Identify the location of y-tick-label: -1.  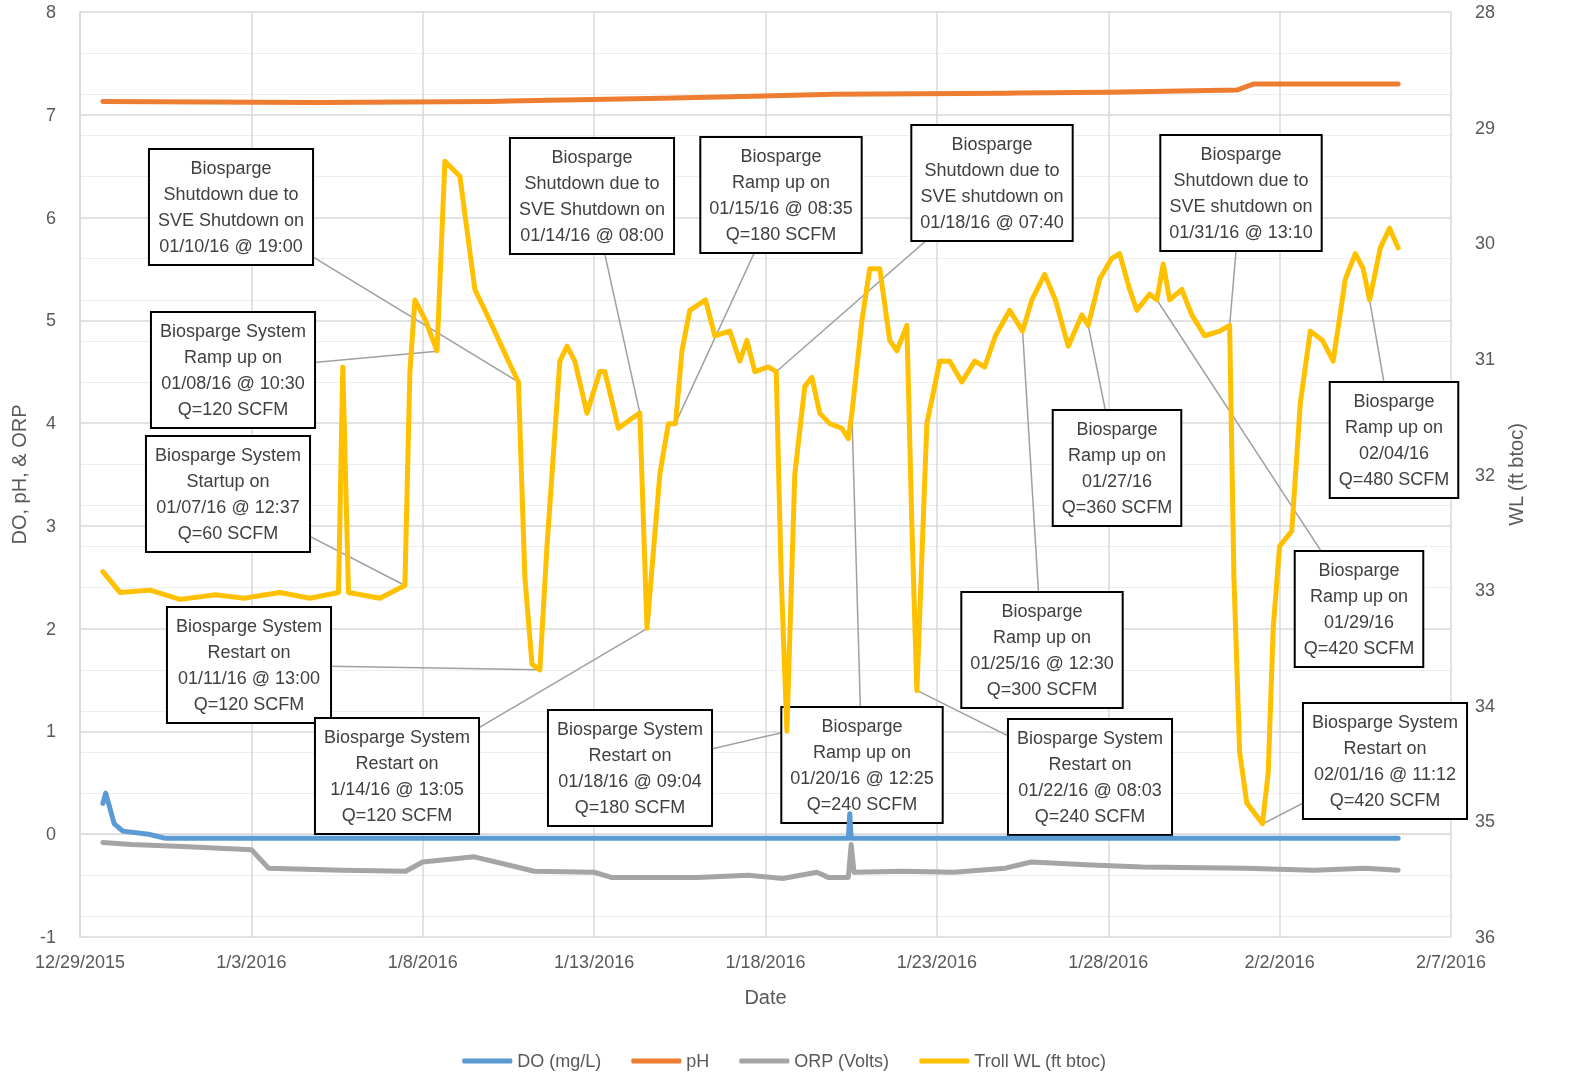
(47, 937).